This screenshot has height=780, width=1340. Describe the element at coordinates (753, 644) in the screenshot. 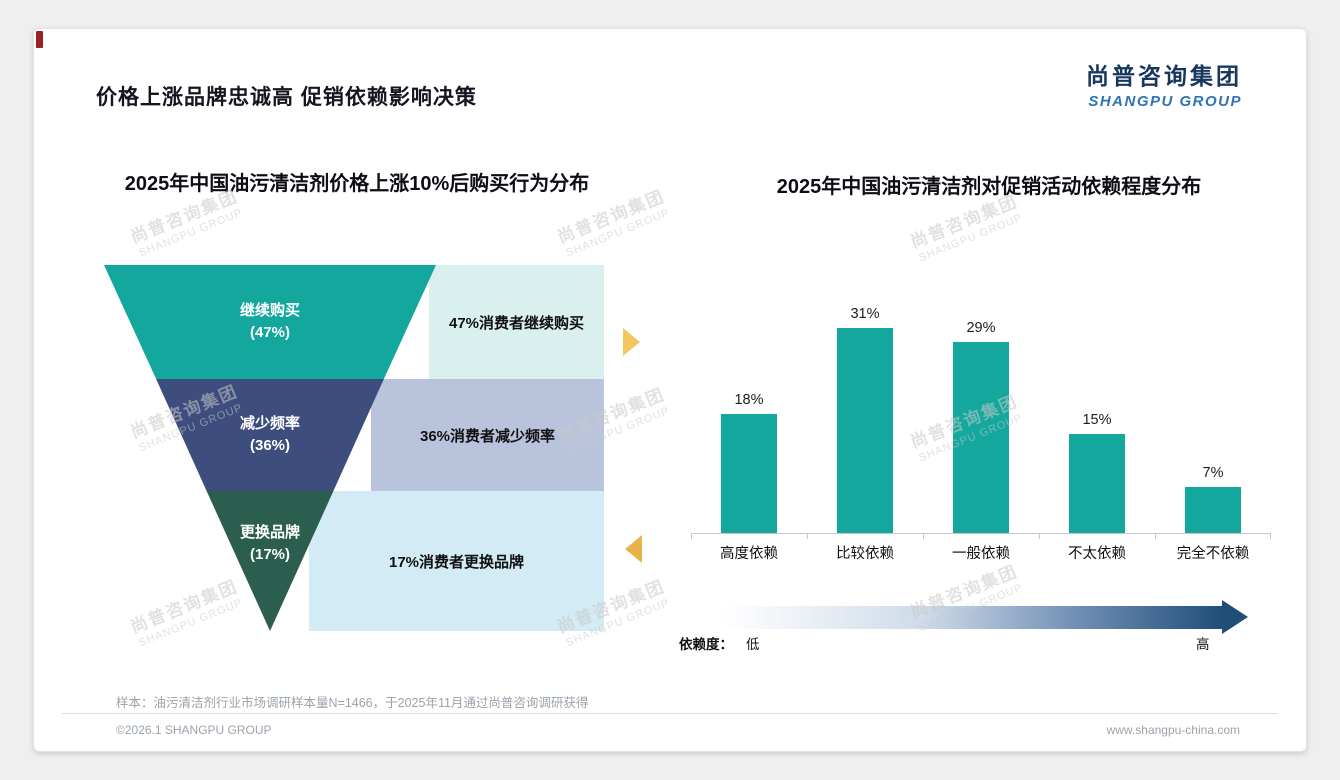

I see `dependency-low-label: 低` at that location.